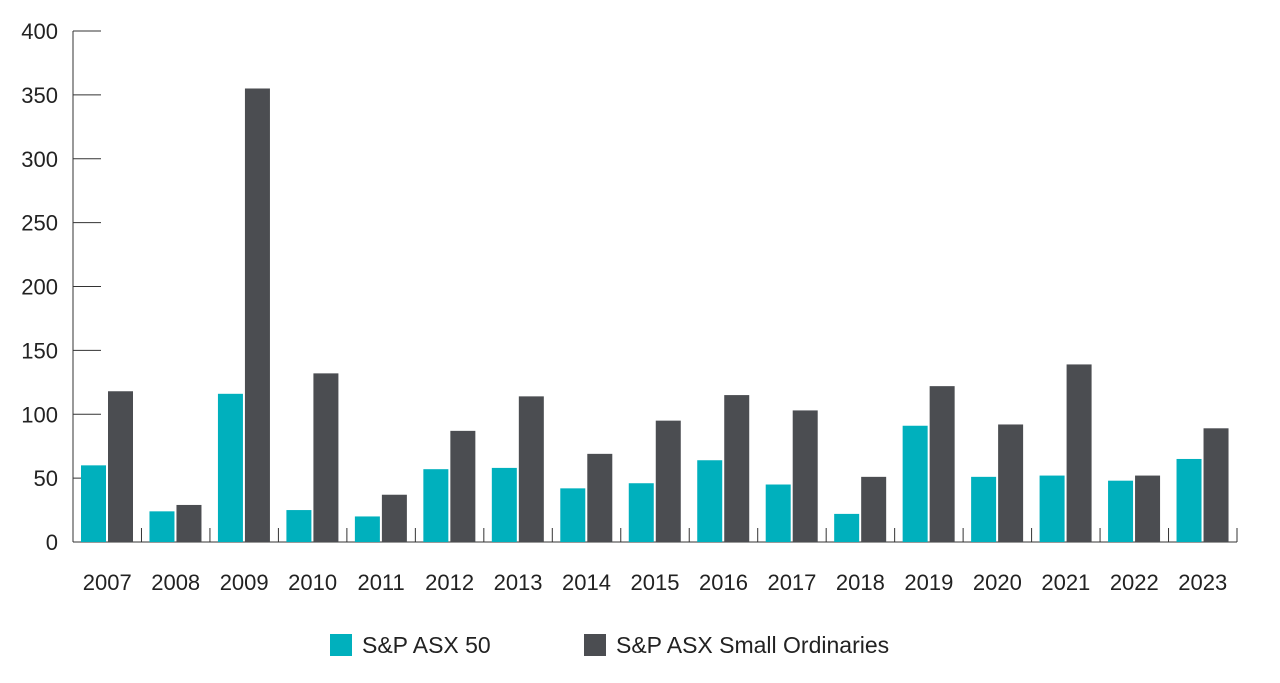  I want to click on bar-small-ordinaries-2019, so click(942, 464).